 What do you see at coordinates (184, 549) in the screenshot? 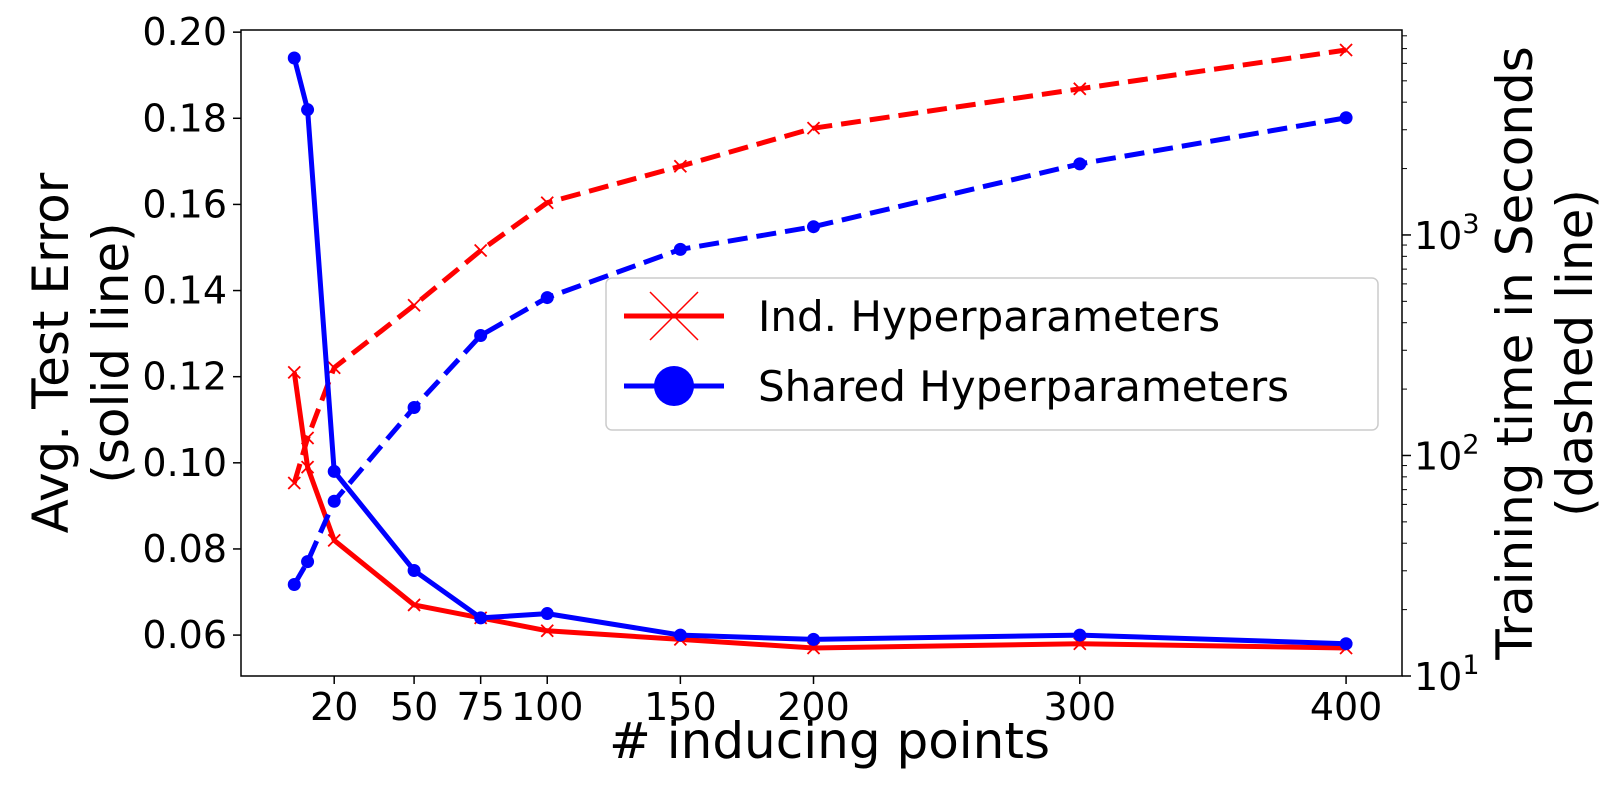
I see `y-left-tick-label-1: 0.08` at bounding box center [184, 549].